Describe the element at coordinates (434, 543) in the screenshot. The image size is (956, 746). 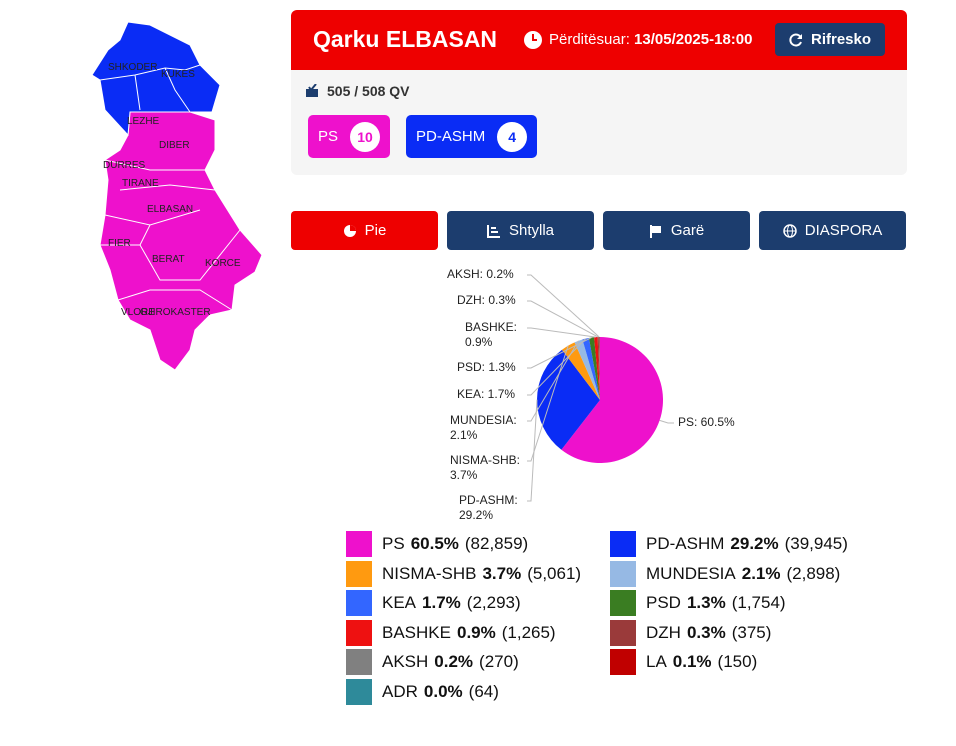
I see `legend-percent: 60.5%` at that location.